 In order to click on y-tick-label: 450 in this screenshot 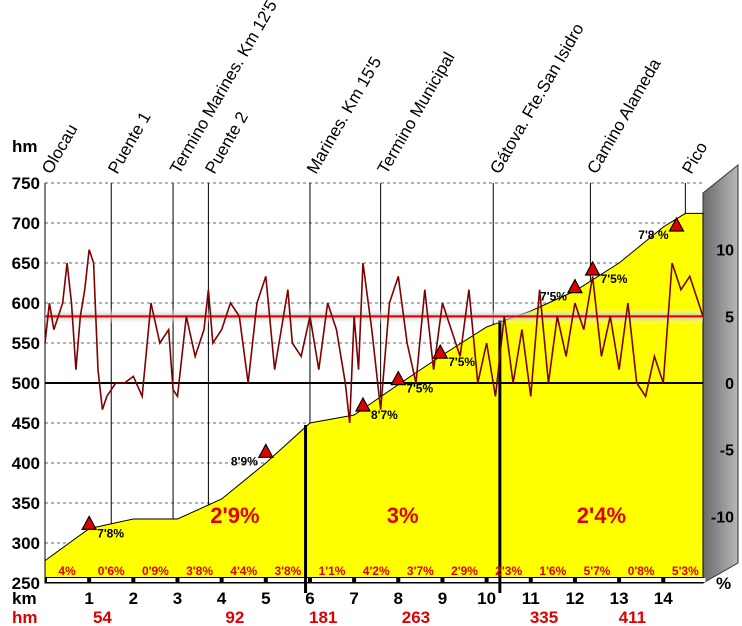, I will do `click(26, 423)`.